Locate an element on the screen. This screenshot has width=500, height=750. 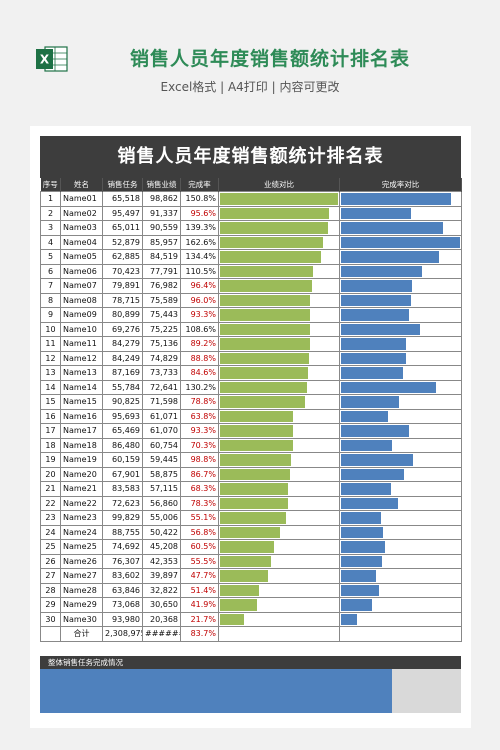
cell-actual: 72,641 is located at coordinates (161, 387).